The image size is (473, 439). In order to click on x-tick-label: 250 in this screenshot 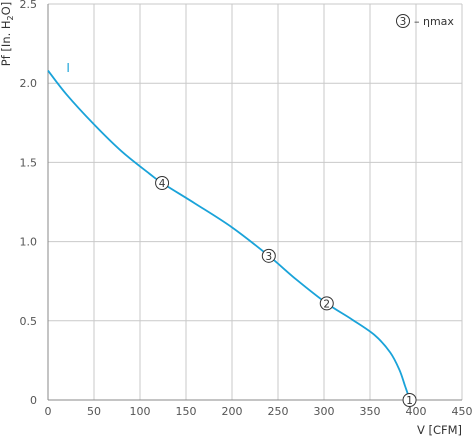, I will do `click(278, 411)`.